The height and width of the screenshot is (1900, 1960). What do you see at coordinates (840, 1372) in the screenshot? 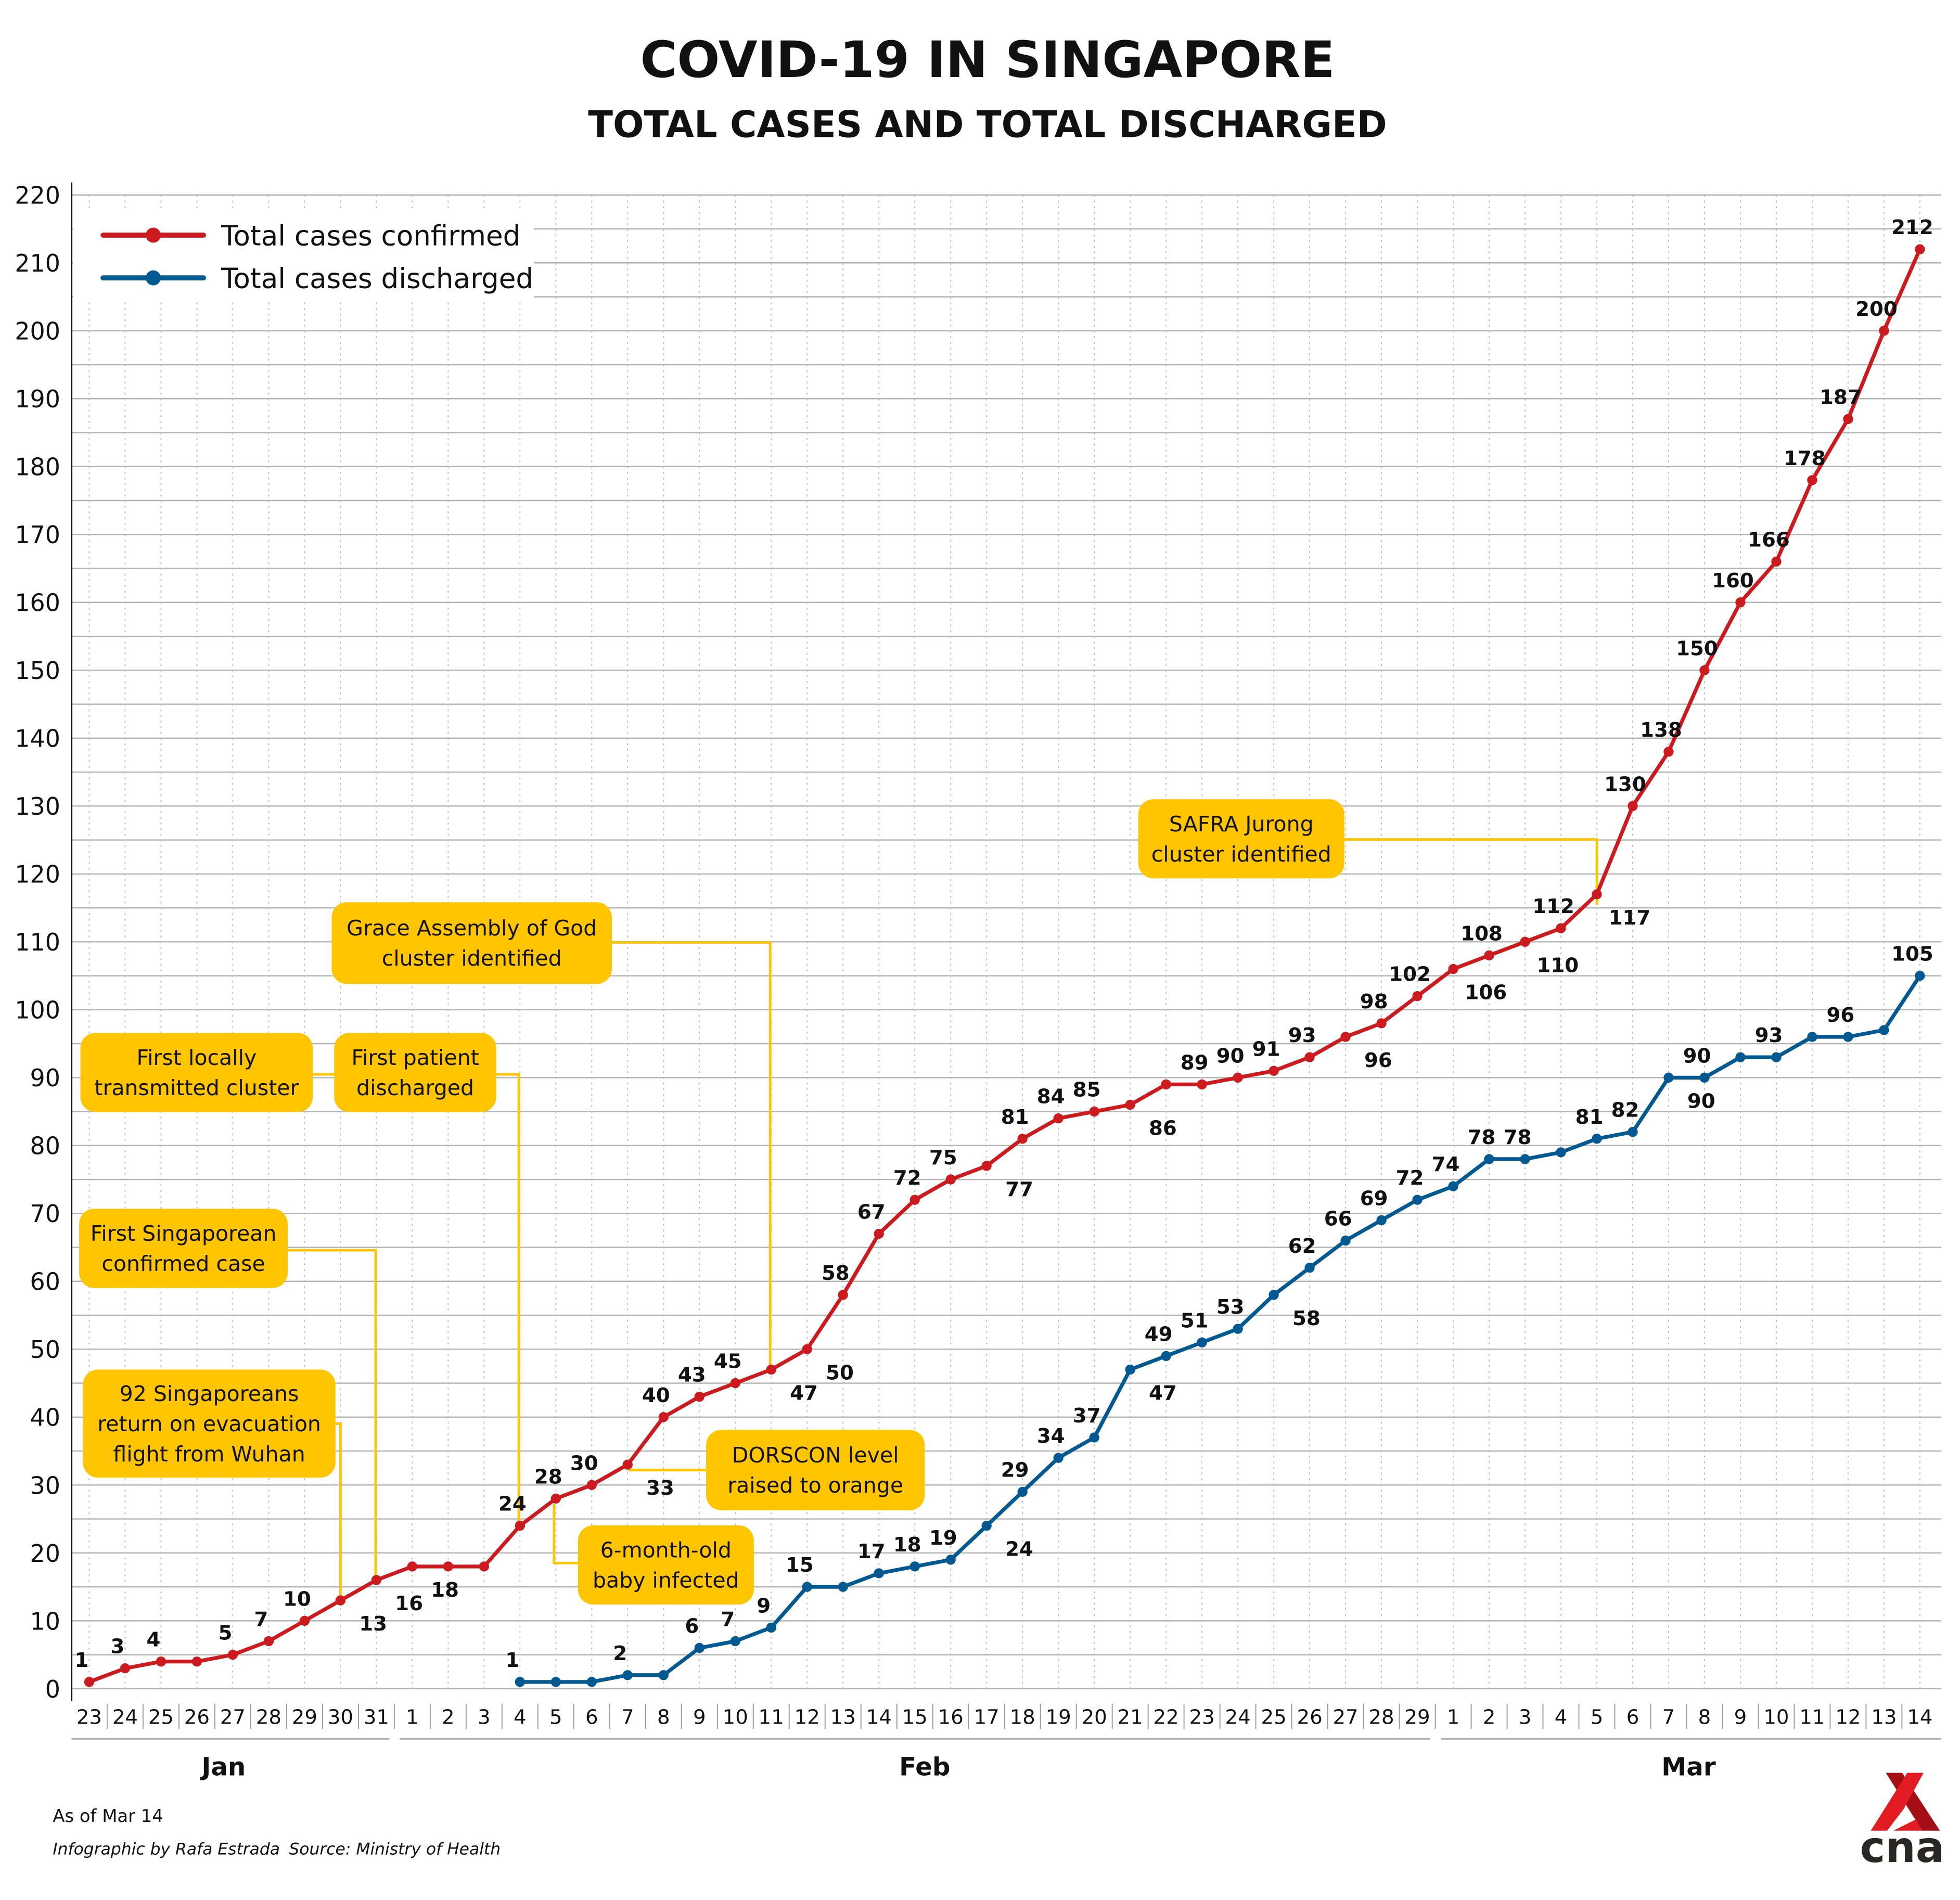
I see `data-label: 50` at bounding box center [840, 1372].